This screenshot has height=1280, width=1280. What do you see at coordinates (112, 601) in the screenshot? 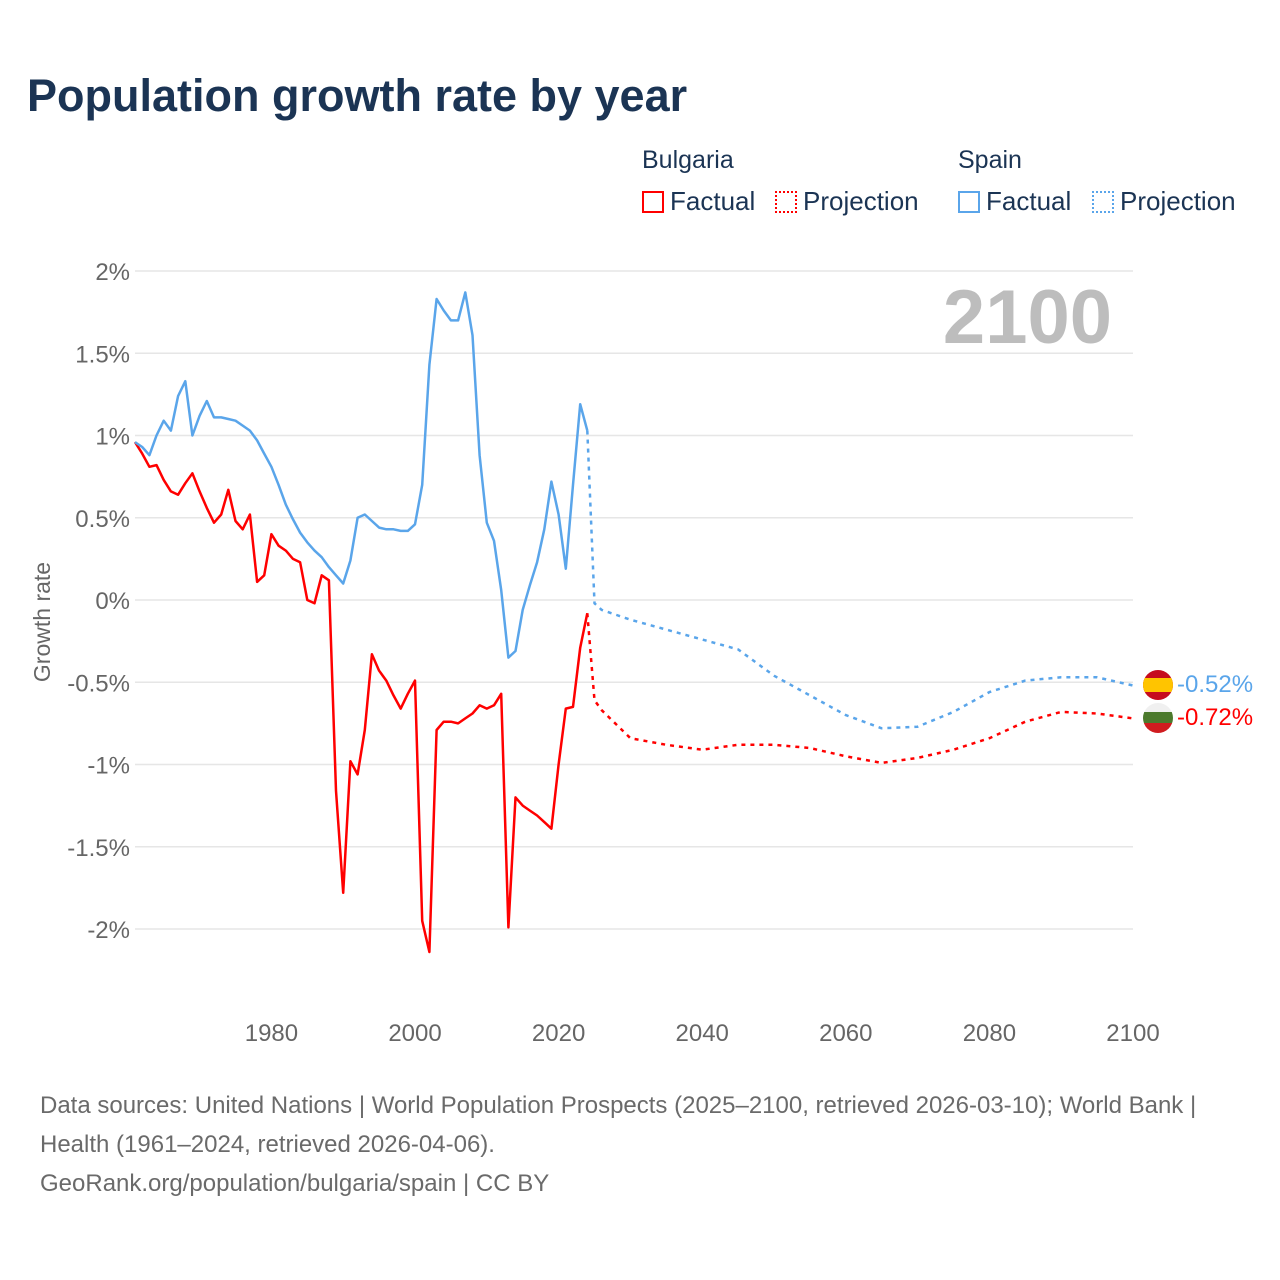
I see `y-tick-label: 0%` at bounding box center [112, 601].